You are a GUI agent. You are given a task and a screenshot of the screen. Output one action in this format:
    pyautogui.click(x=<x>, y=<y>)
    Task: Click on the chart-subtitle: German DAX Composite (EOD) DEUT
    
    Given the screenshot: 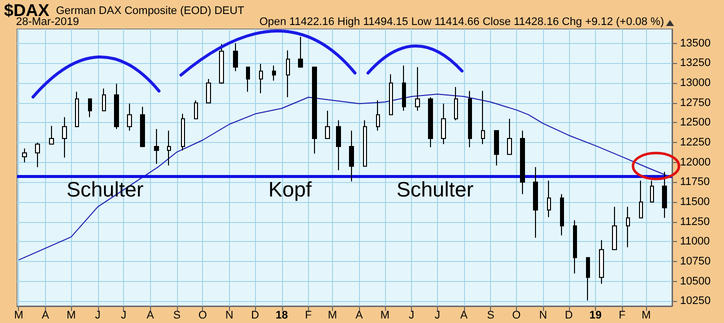 What is the action you would take?
    pyautogui.click(x=150, y=11)
    